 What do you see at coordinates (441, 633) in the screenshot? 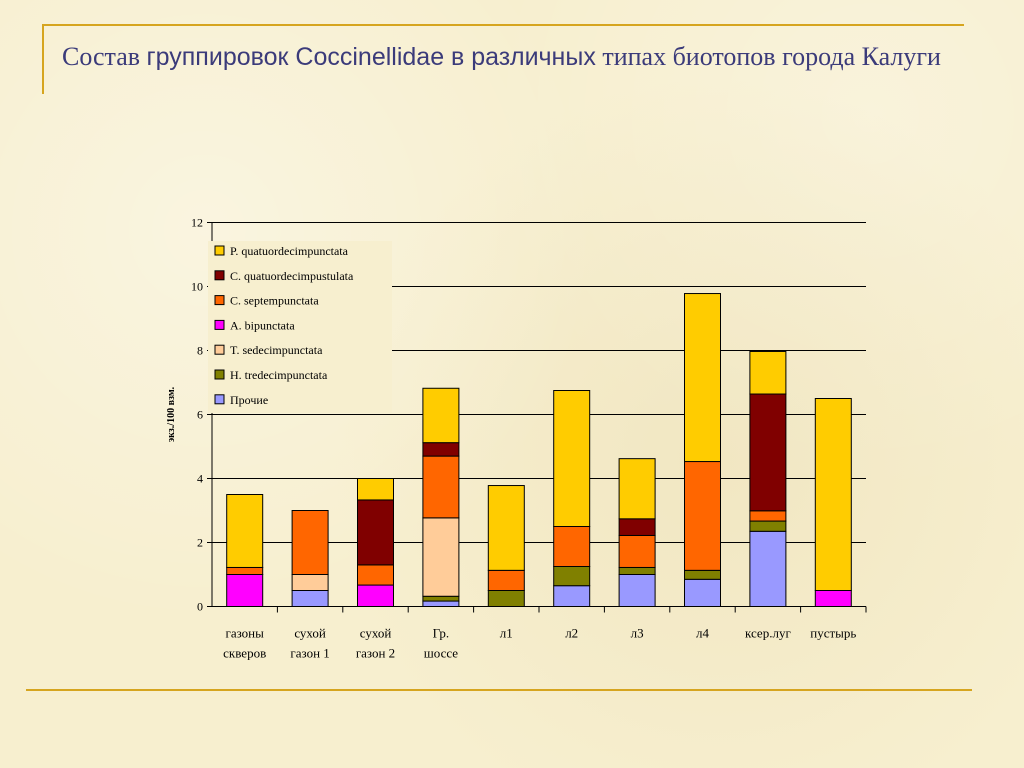
I see `x-tick-label: Гр.` at bounding box center [441, 633].